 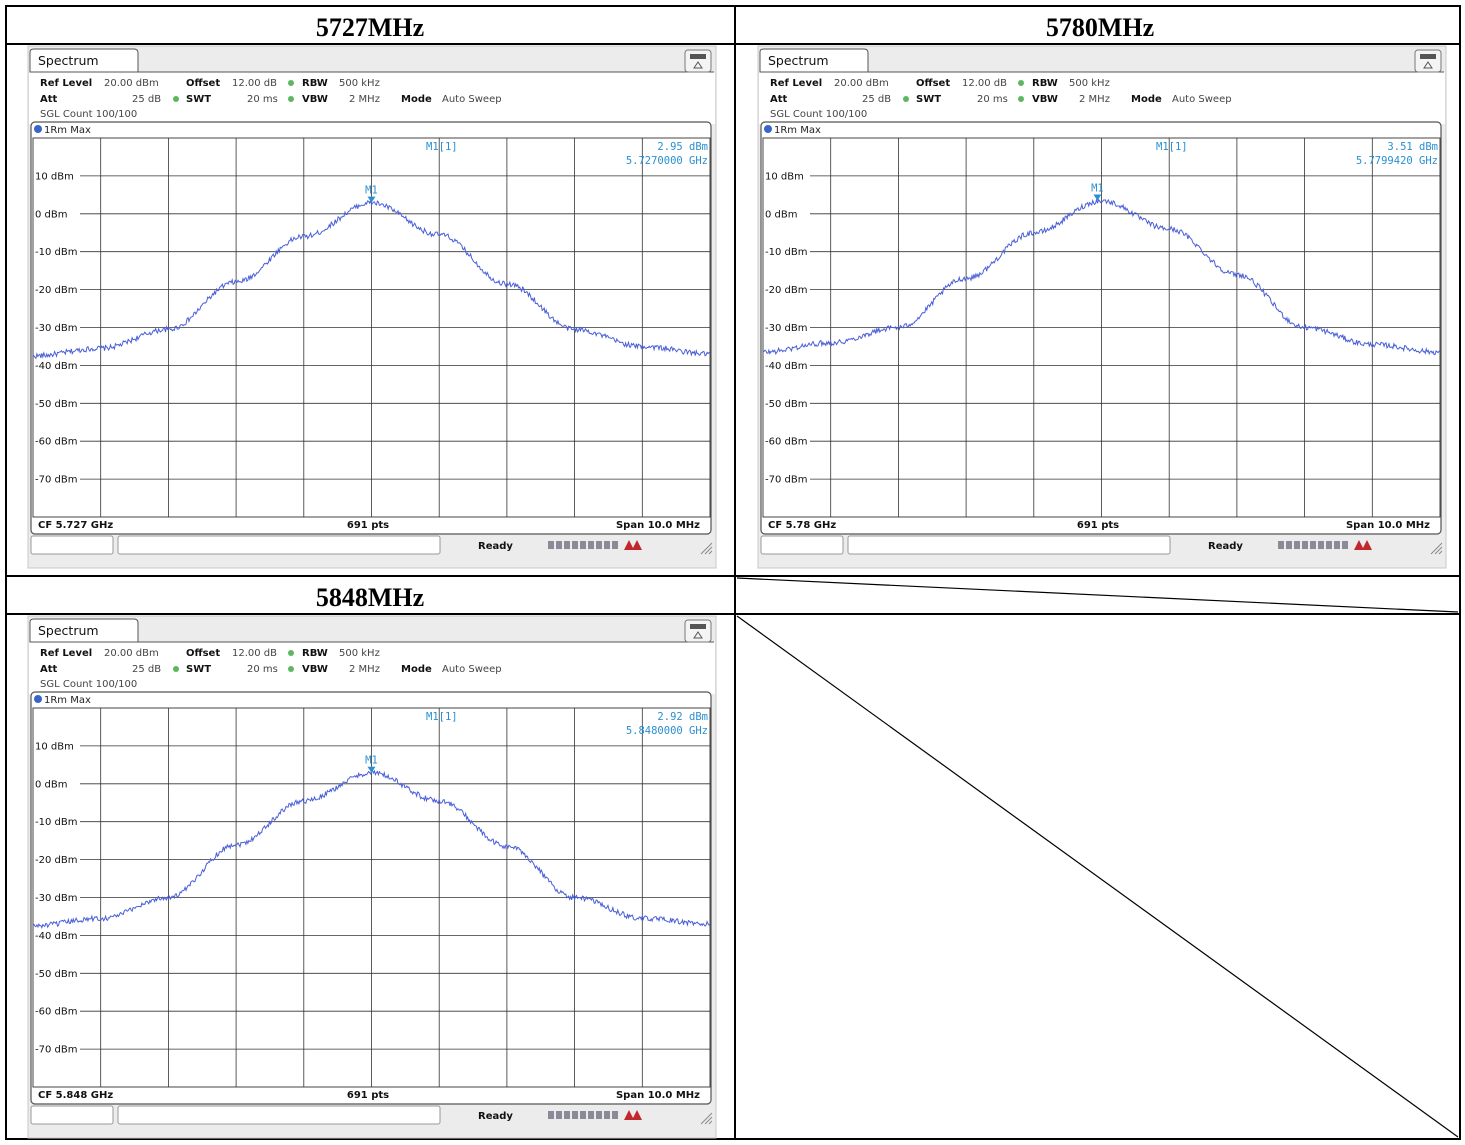 I want to click on sweep-points: 691 pts, so click(x=1098, y=525).